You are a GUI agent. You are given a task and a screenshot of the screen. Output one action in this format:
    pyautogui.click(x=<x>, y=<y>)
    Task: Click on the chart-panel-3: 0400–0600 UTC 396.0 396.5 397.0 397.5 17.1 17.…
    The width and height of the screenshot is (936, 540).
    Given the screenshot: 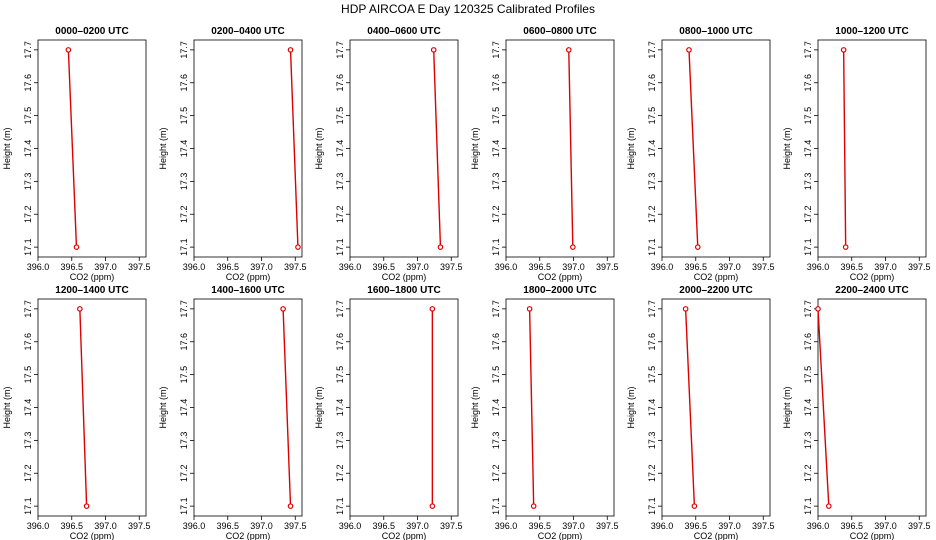 What is the action you would take?
    pyautogui.click(x=388, y=154)
    